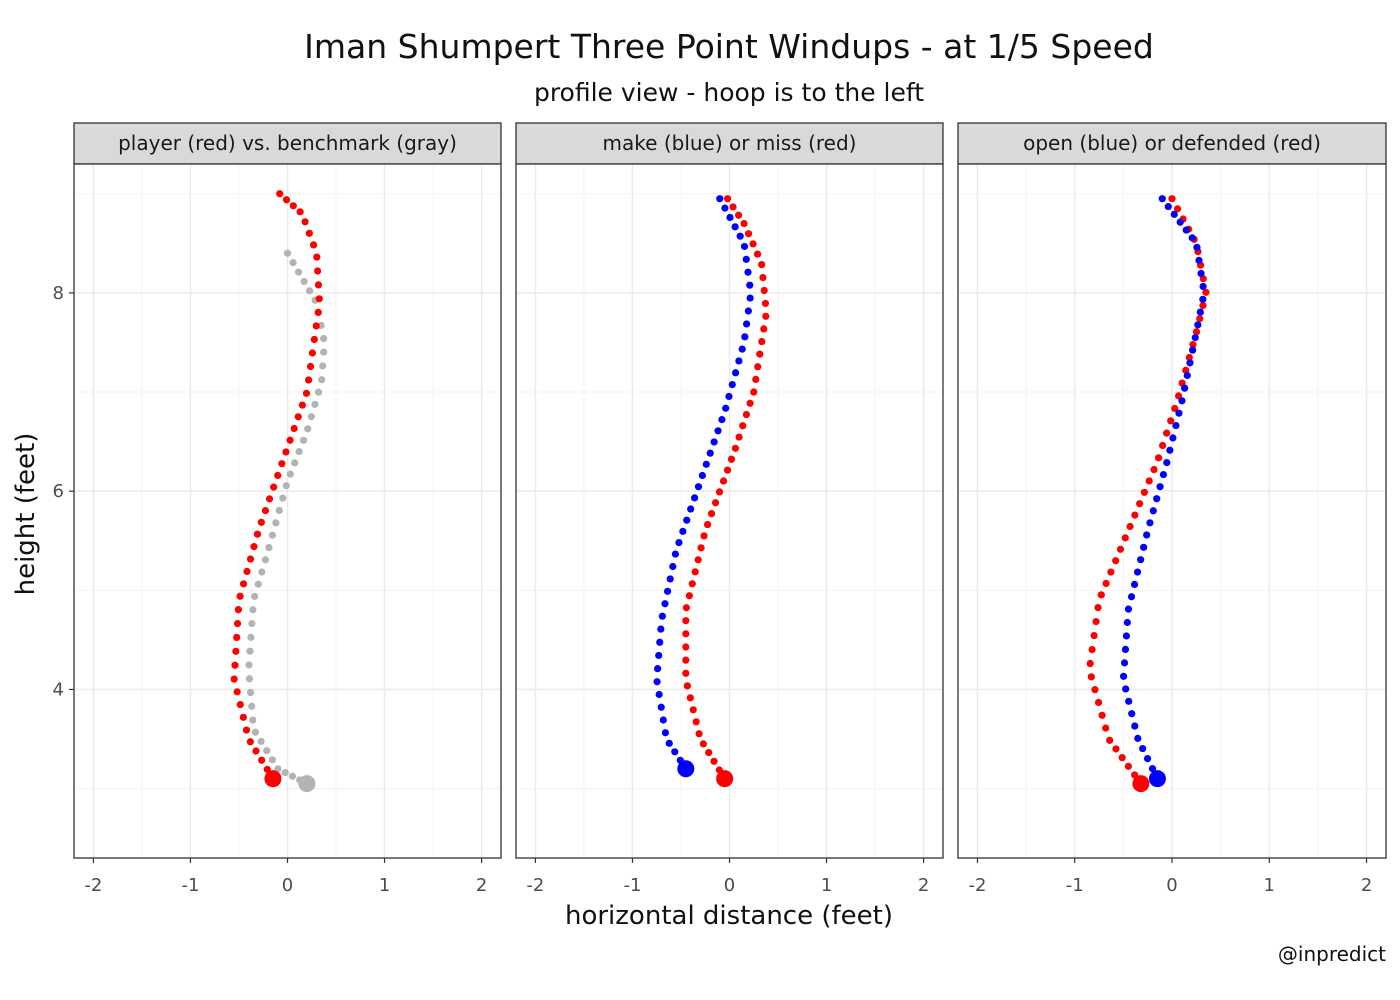  I want to click on facet-strip, so click(1172, 143).